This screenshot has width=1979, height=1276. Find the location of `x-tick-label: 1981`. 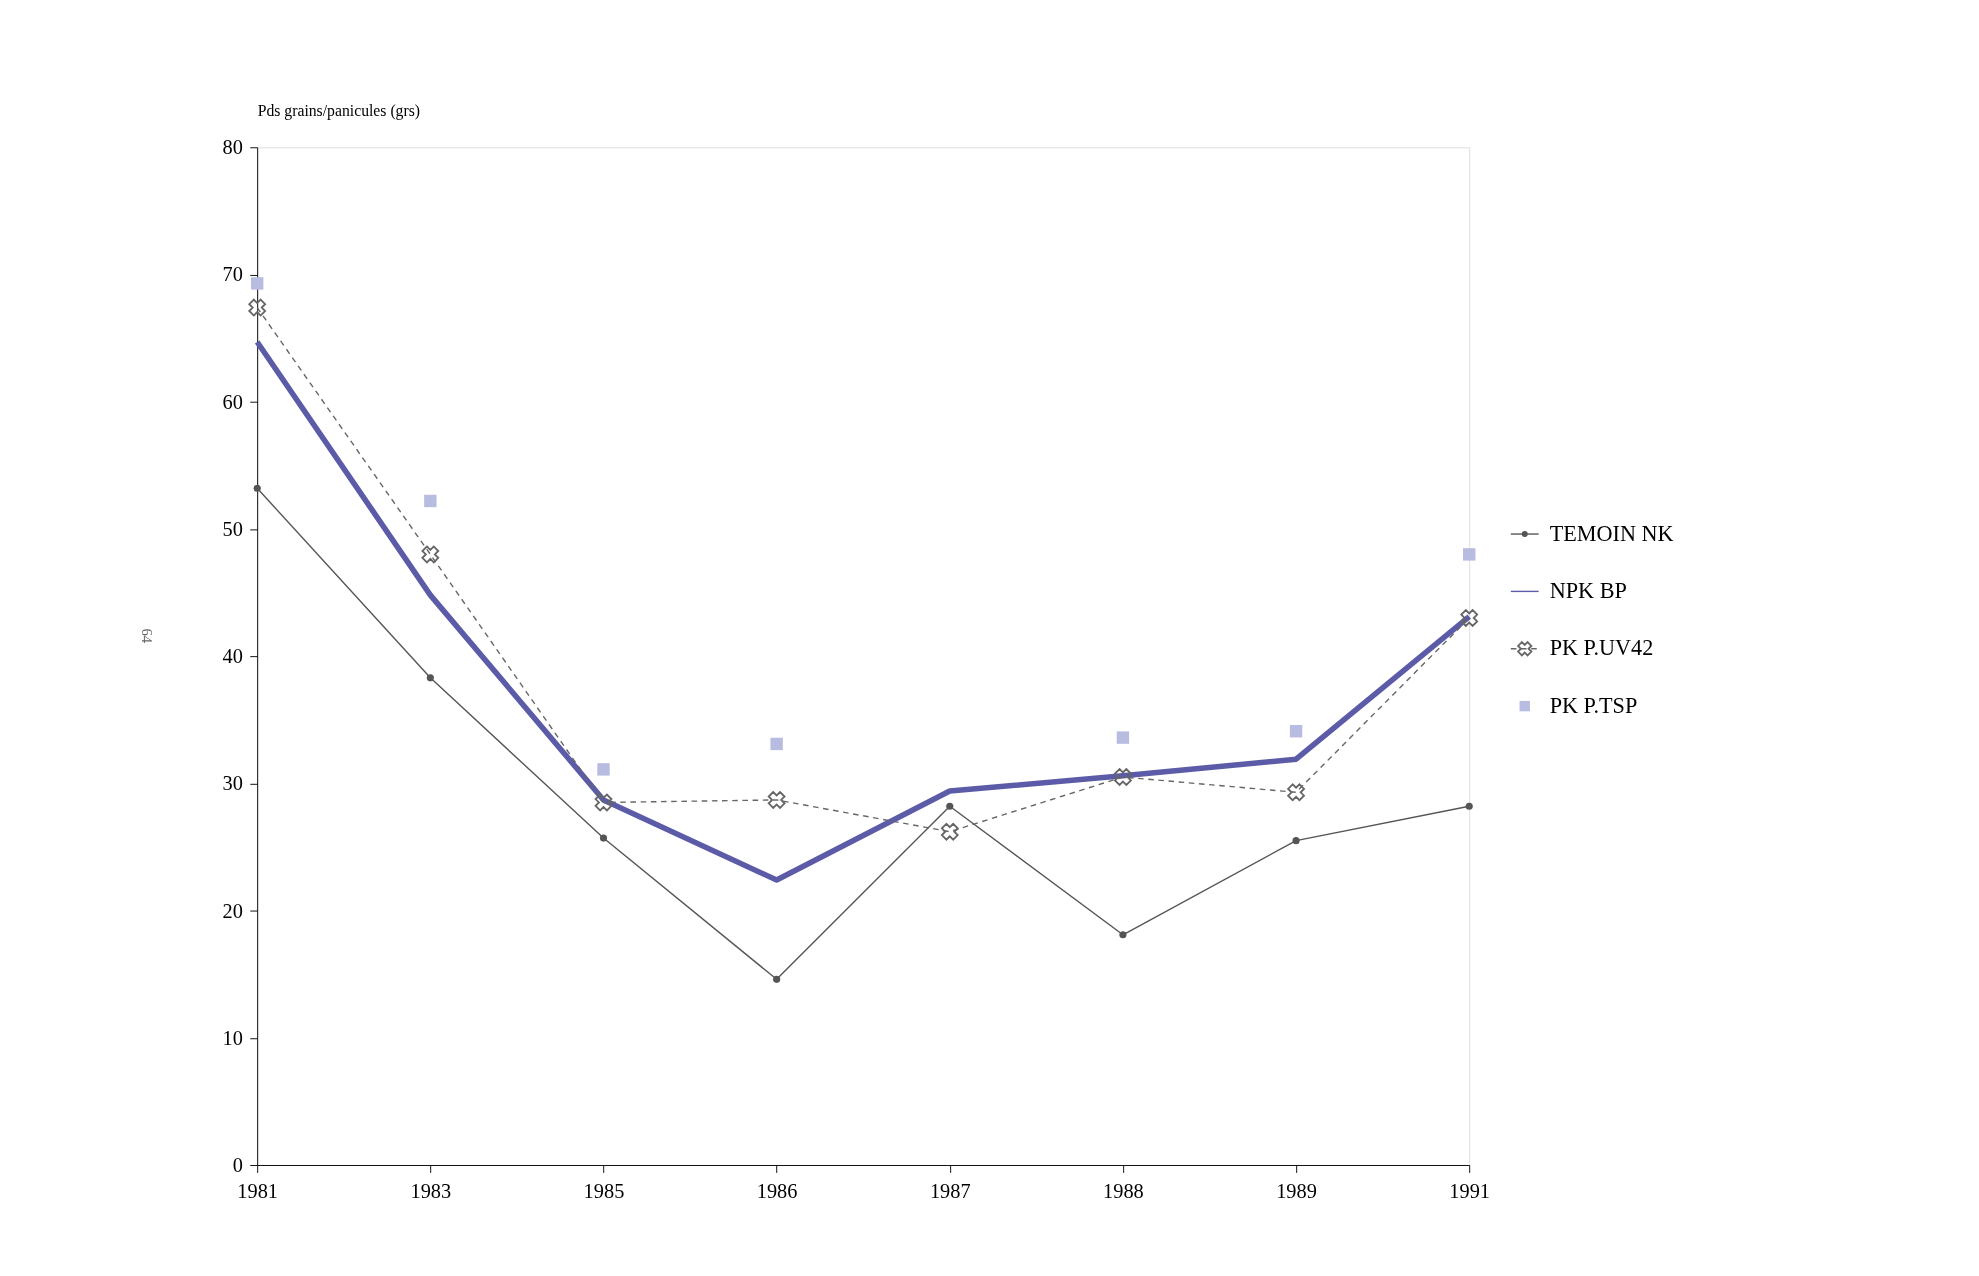

x-tick-label: 1981 is located at coordinates (258, 1190).